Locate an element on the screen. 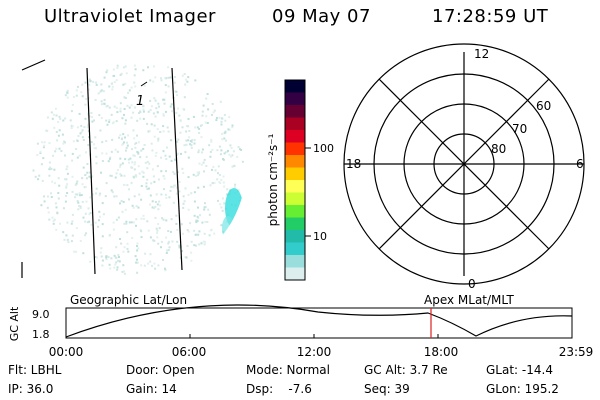 The width and height of the screenshot is (600, 400). status-dsp: Dsp: -7.6 is located at coordinates (279, 389).